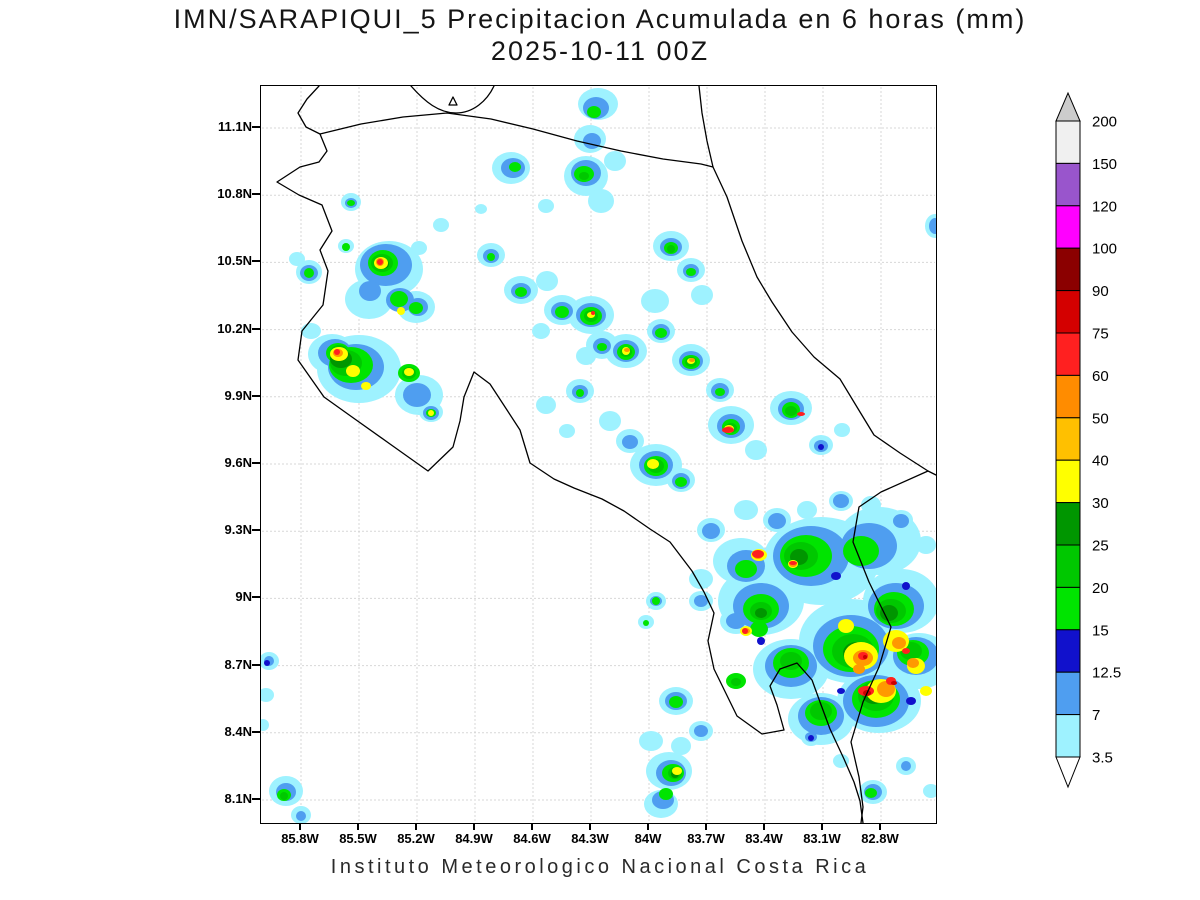 The height and width of the screenshot is (900, 1200). I want to click on lon-tick-label: 83.4W, so click(764, 838).